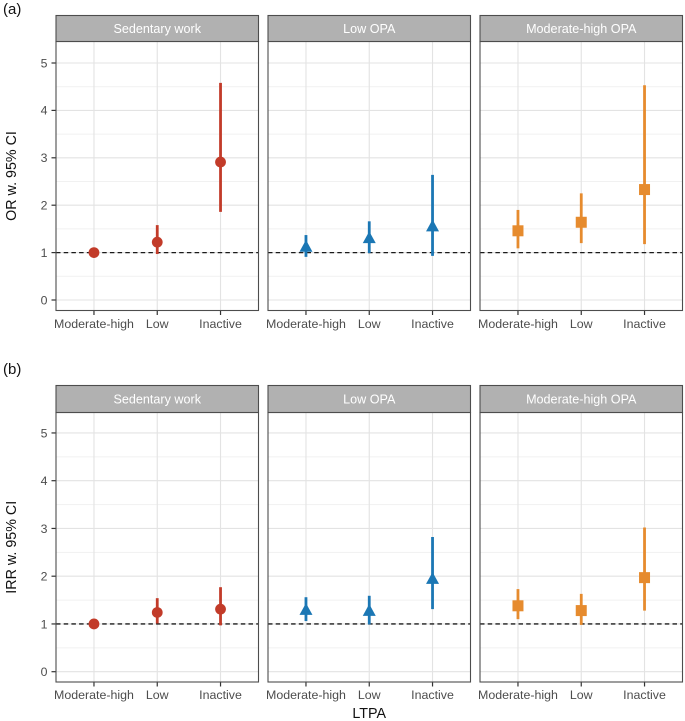  I want to click on y-axis-title: OR w. 95% CI, so click(12, 176).